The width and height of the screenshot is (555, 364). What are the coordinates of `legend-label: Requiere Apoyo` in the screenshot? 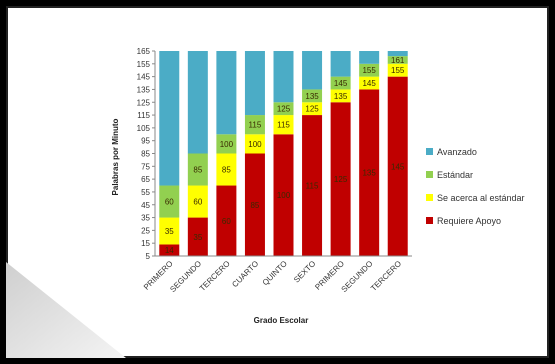 It's located at (469, 221).